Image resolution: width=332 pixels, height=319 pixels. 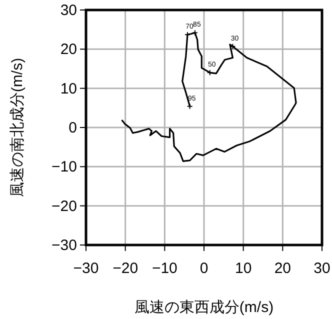 What do you see at coordinates (64, 167) in the screenshot?
I see `y-tick-label: −10` at bounding box center [64, 167].